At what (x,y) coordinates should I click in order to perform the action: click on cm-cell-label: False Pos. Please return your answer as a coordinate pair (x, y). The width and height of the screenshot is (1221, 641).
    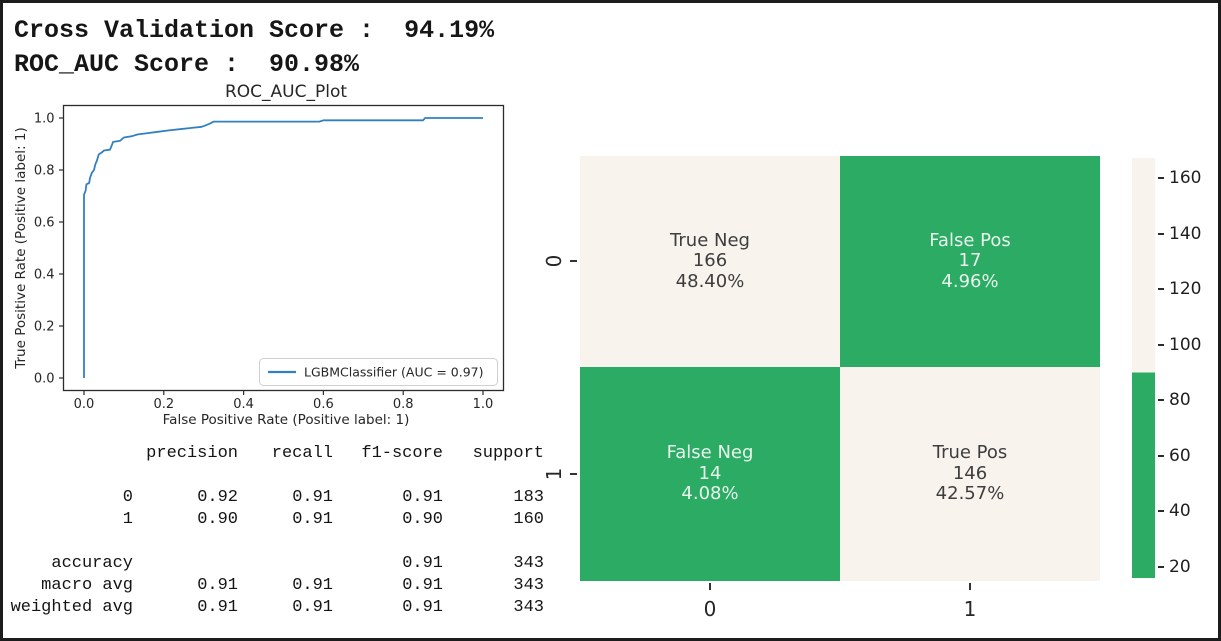
    Looking at the image, I should click on (970, 240).